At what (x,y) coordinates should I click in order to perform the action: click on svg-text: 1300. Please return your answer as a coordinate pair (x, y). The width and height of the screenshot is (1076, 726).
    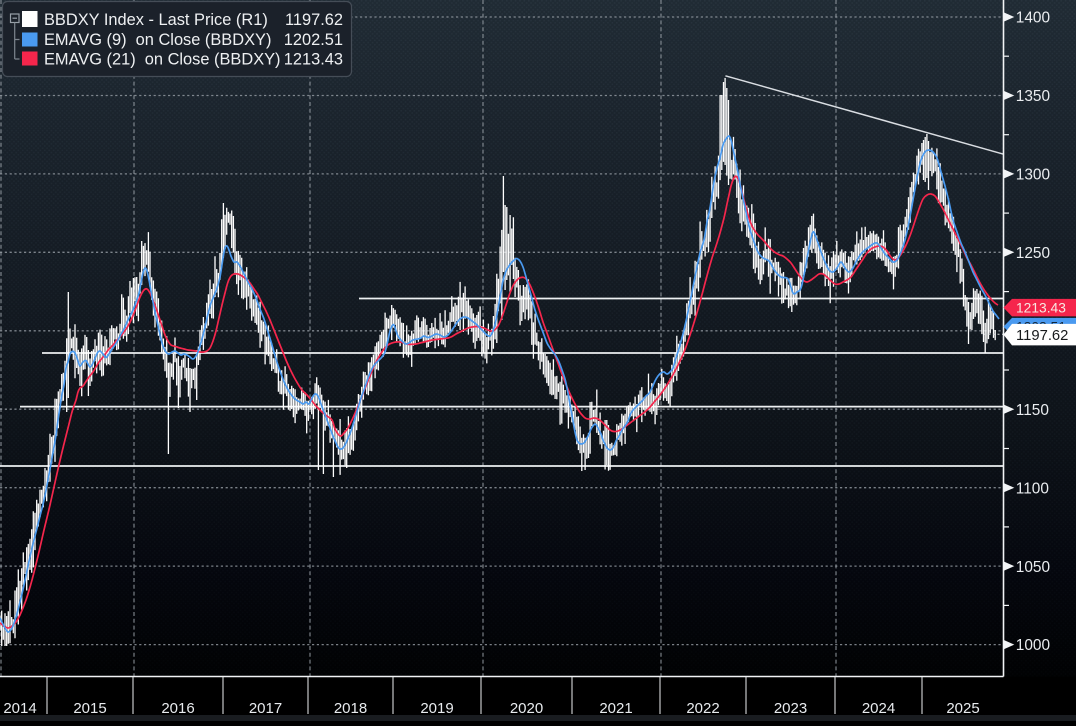
    Looking at the image, I should click on (1033, 175).